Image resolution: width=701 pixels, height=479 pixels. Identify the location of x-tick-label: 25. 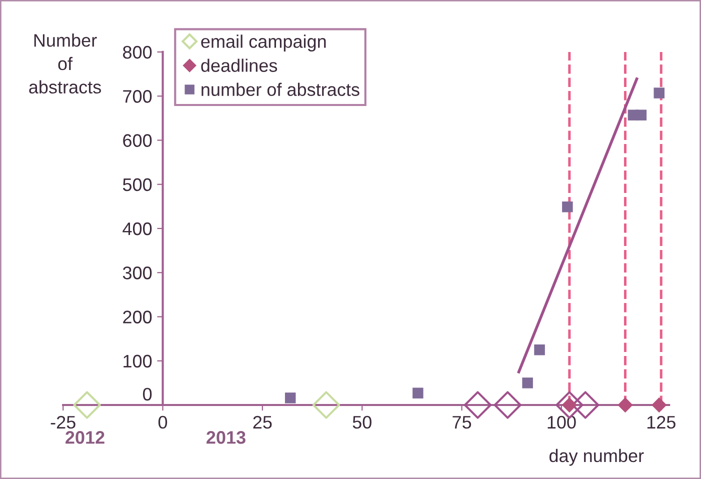
(262, 422).